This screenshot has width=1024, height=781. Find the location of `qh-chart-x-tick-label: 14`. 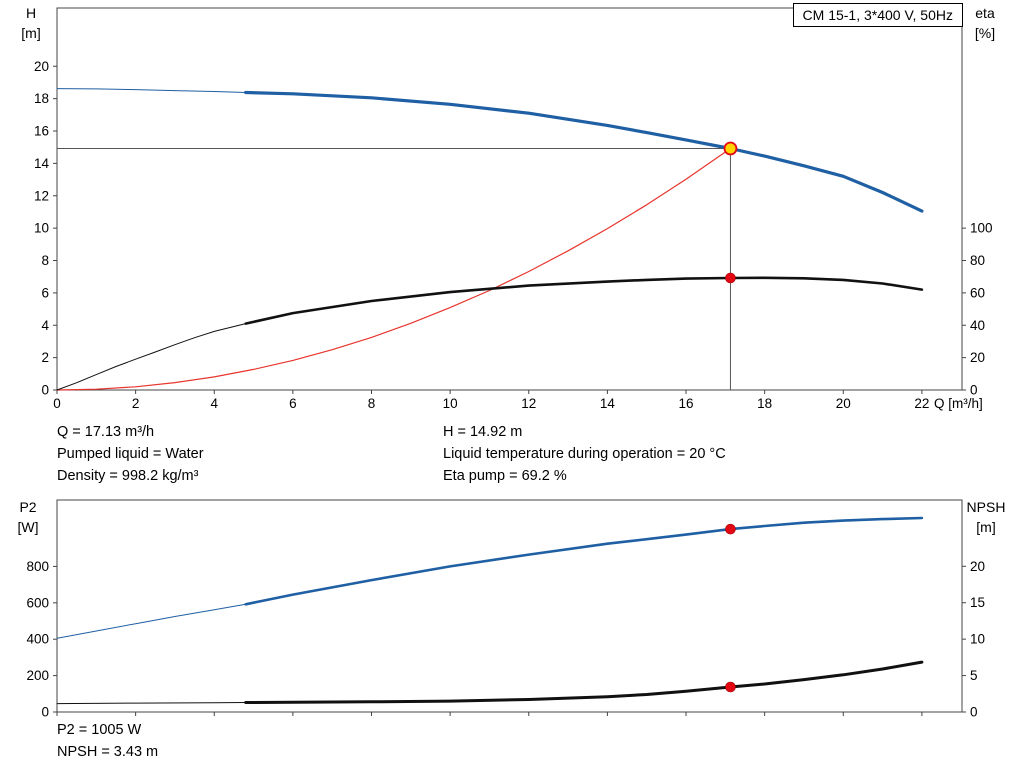

qh-chart-x-tick-label: 14 is located at coordinates (608, 403).